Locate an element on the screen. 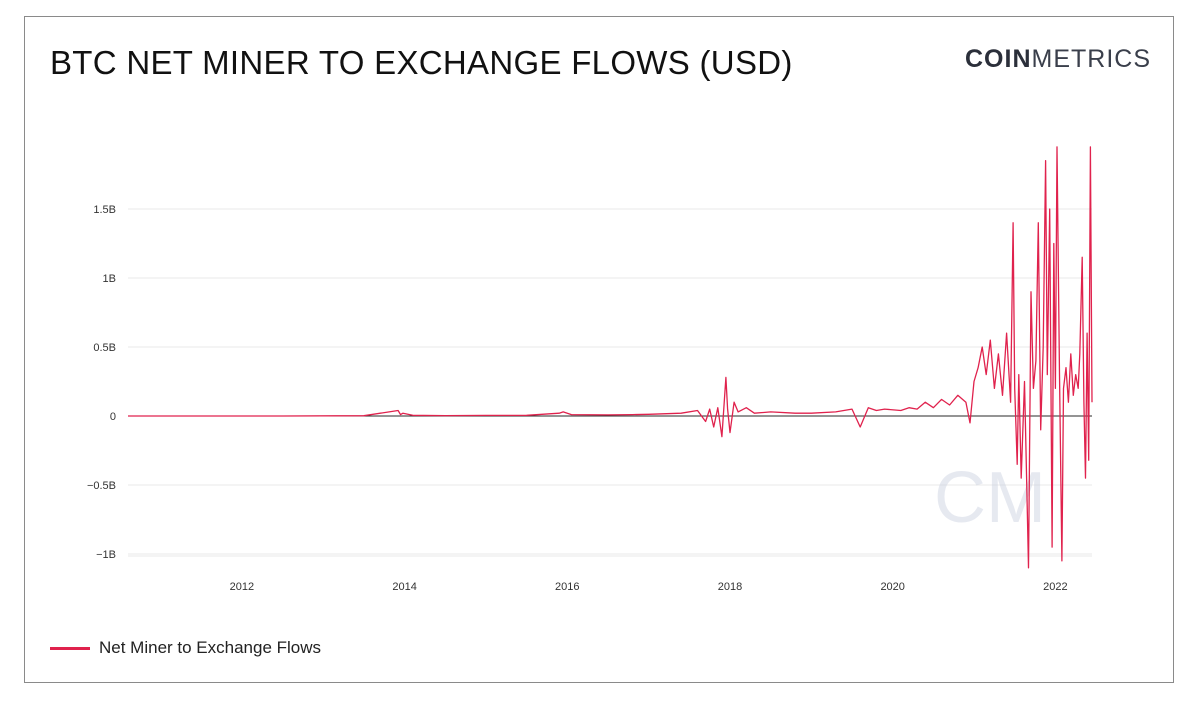 The image size is (1200, 709). x-tick-label: 2012 is located at coordinates (242, 587).